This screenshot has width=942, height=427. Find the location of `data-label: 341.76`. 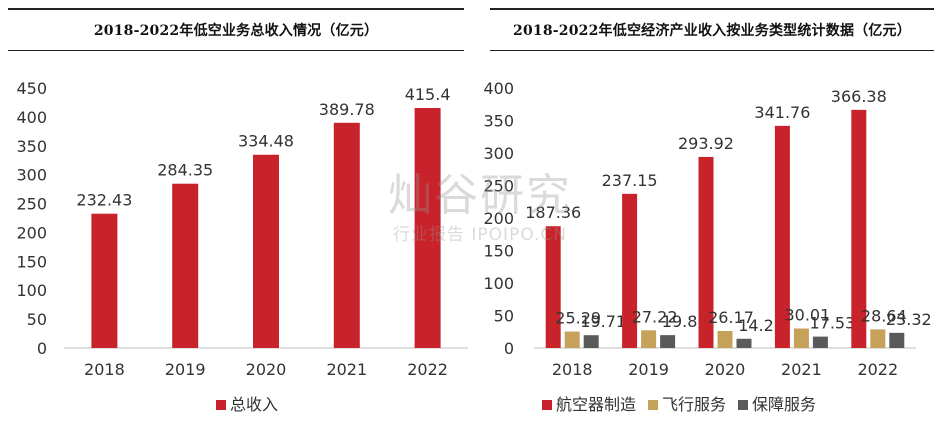

data-label: 341.76 is located at coordinates (782, 112).